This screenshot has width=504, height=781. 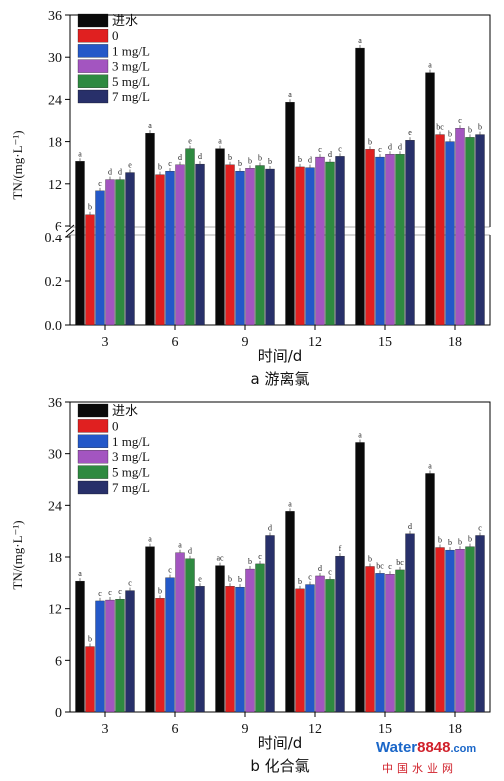 I want to click on y-tick-label: 0, so click(x=58, y=713).